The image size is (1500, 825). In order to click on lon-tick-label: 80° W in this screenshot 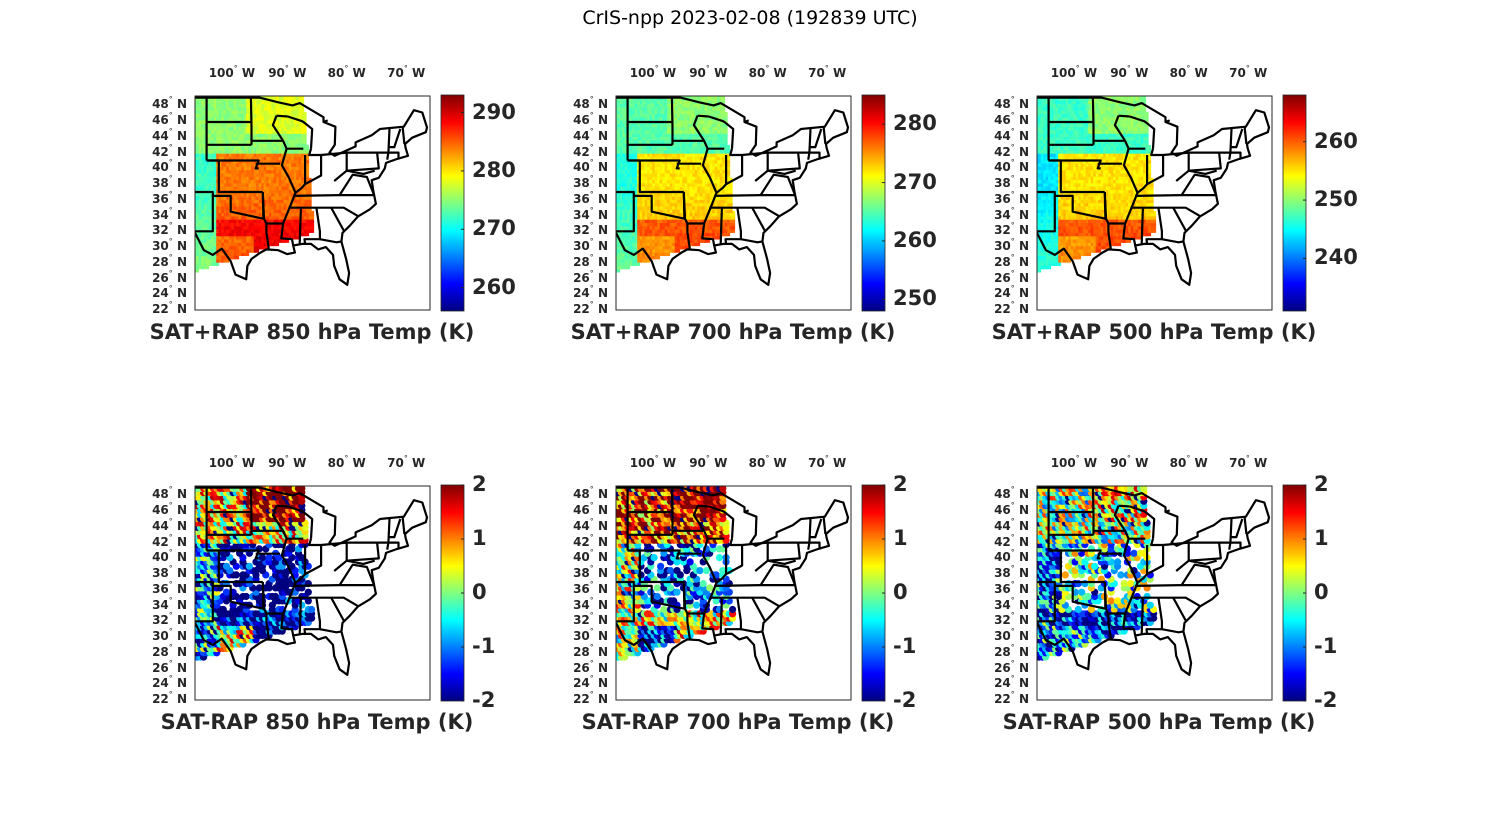, I will do `click(767, 72)`.